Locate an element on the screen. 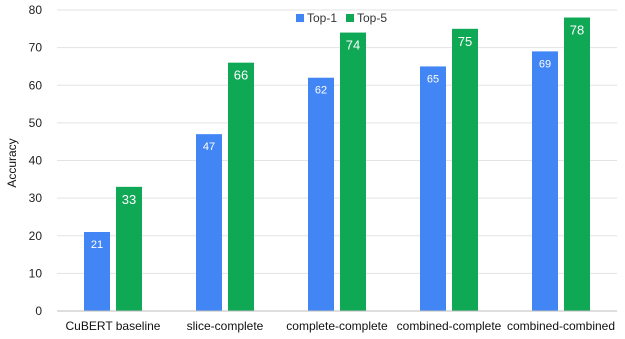  data-label-top-5-2: 74 is located at coordinates (353, 45).